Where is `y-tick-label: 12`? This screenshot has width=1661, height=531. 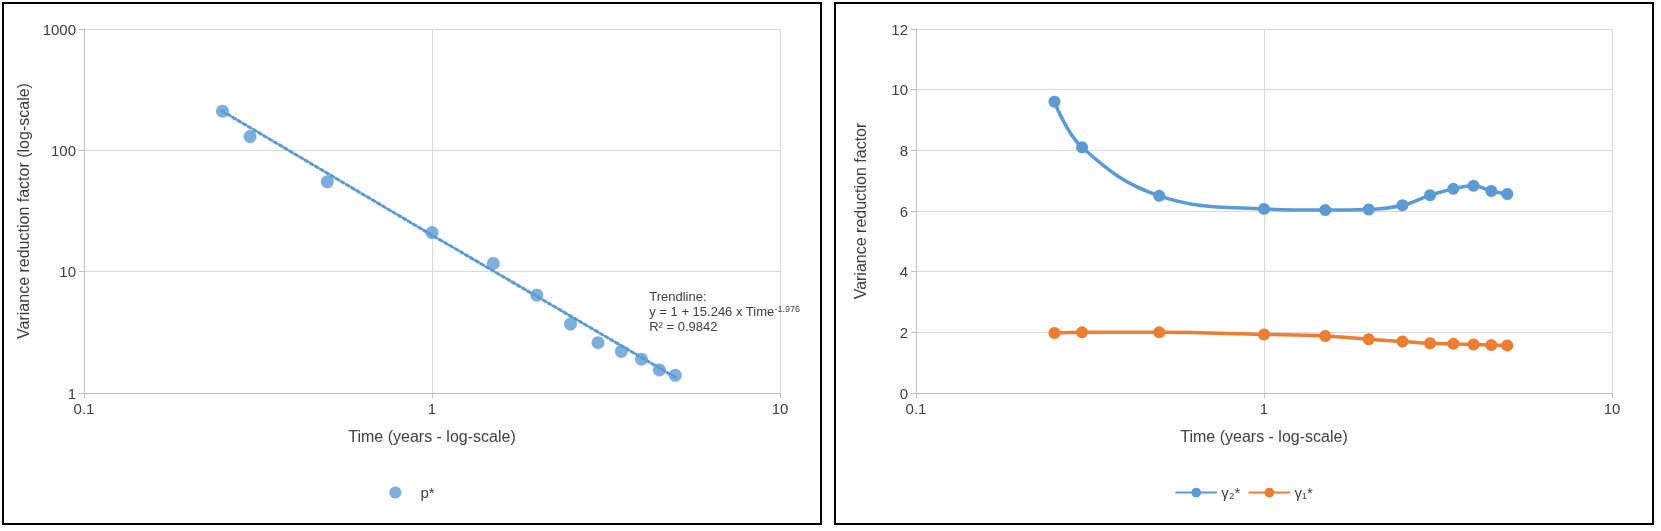
y-tick-label: 12 is located at coordinates (899, 29).